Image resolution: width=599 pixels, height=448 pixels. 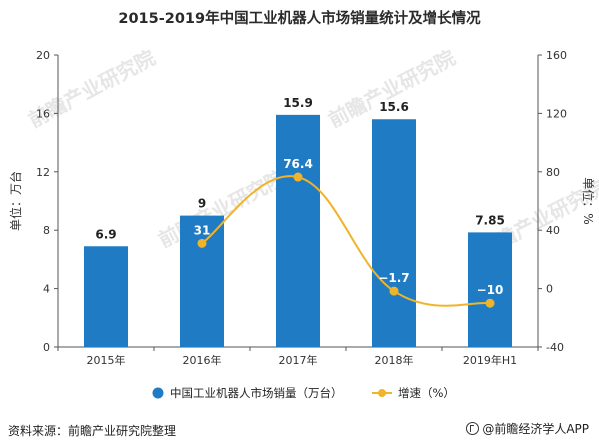 What do you see at coordinates (382, 393) in the screenshot?
I see `legend-line-marker` at bounding box center [382, 393].